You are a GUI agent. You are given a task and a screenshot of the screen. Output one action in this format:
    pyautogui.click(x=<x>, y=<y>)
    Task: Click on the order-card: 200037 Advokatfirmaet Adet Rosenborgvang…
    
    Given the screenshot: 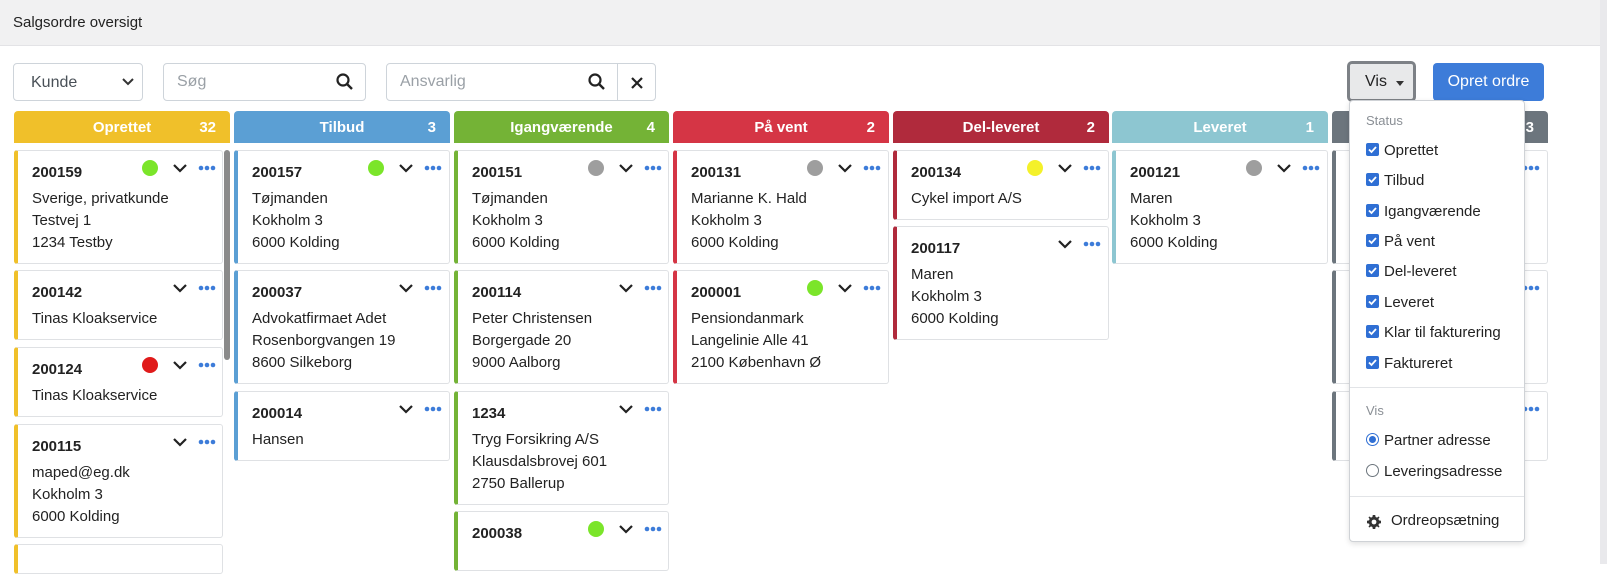 What is the action you would take?
    pyautogui.click(x=342, y=327)
    